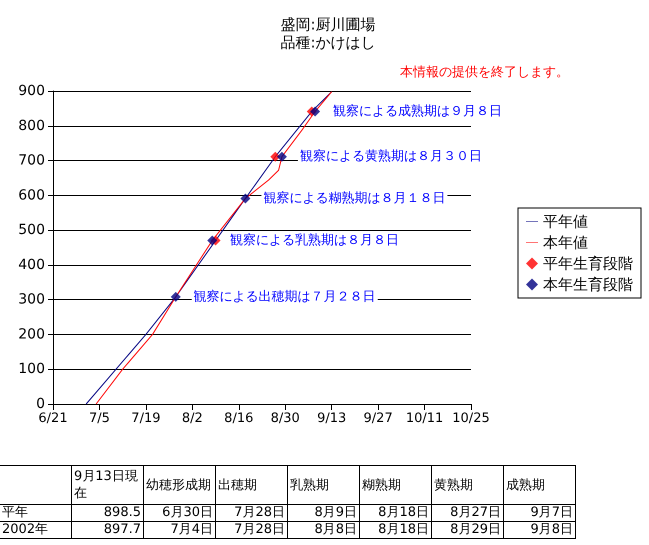 The height and width of the screenshot is (545, 649). I want to click on text: 9月8日, so click(551, 529).